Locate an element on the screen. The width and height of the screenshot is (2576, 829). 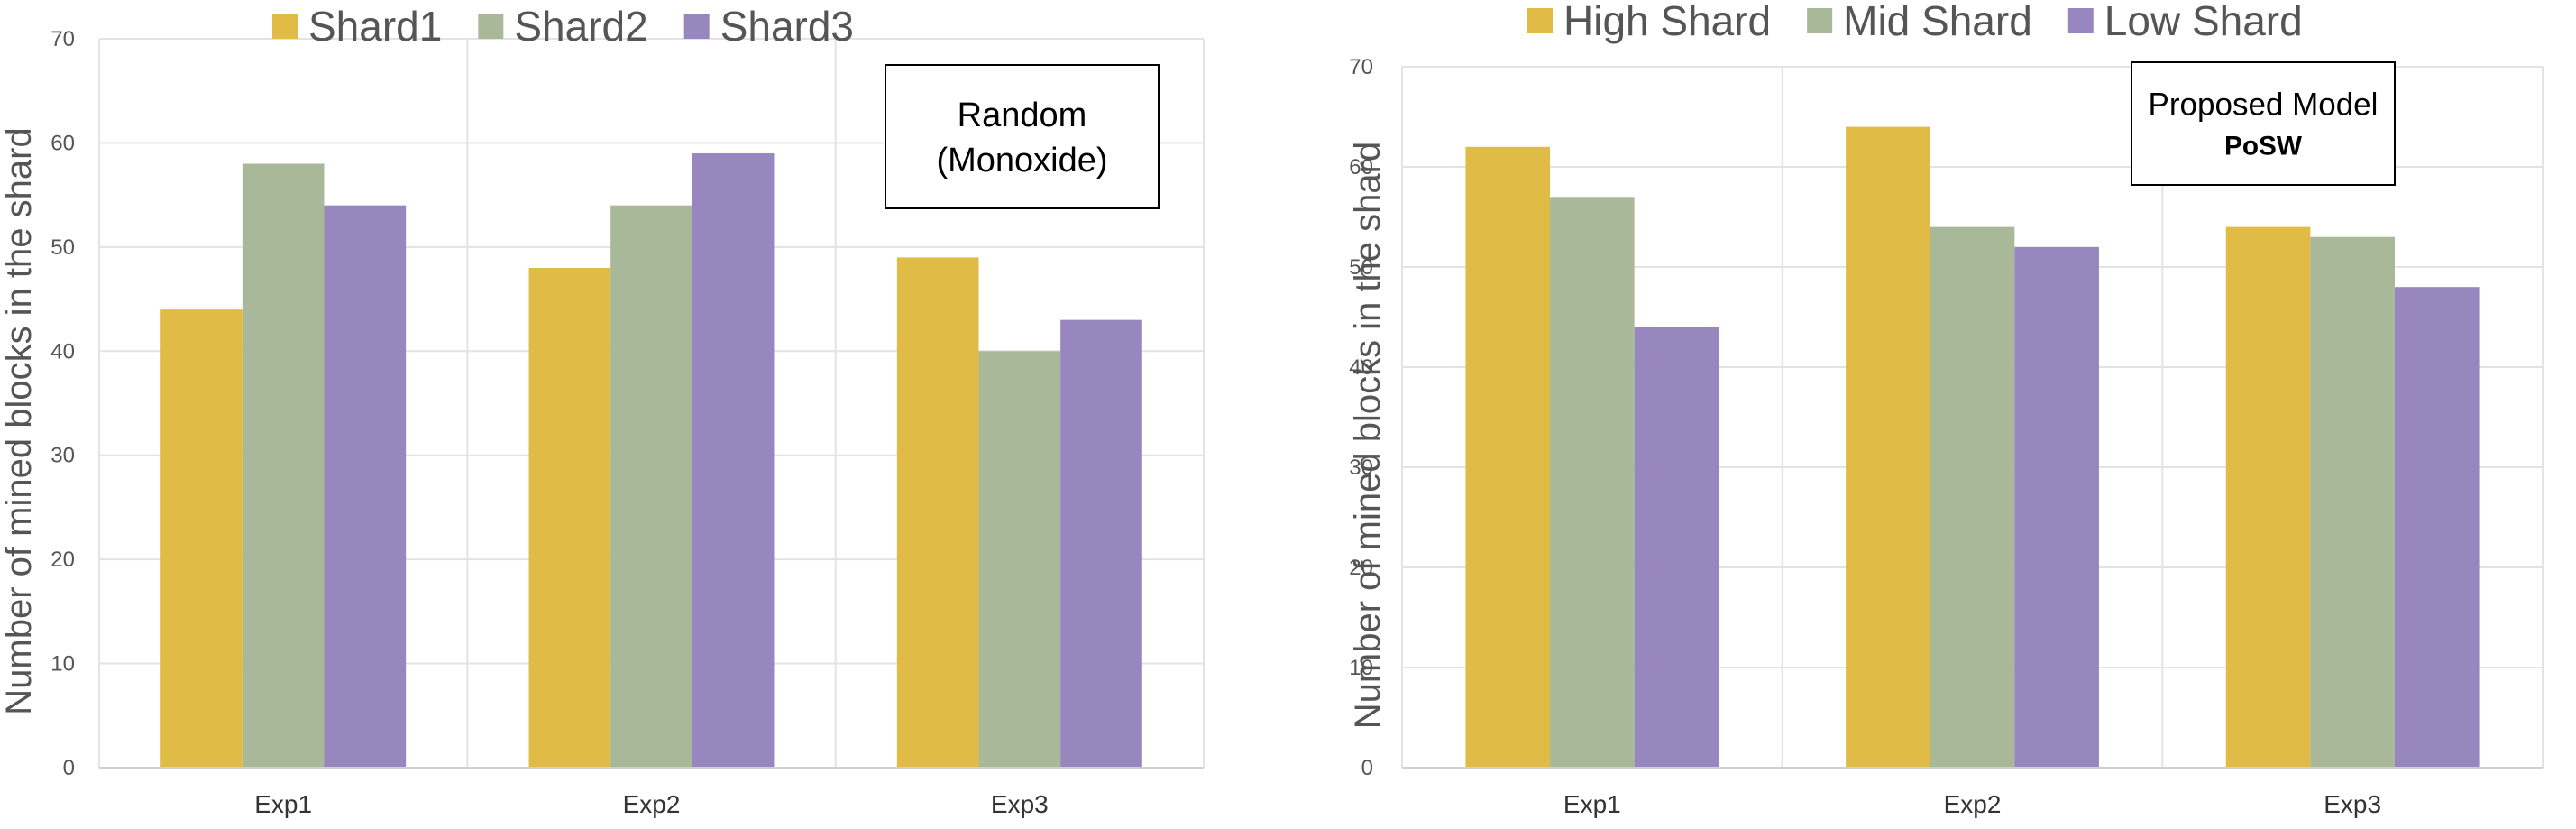
bar-shard2-exp3 is located at coordinates (1019, 559).